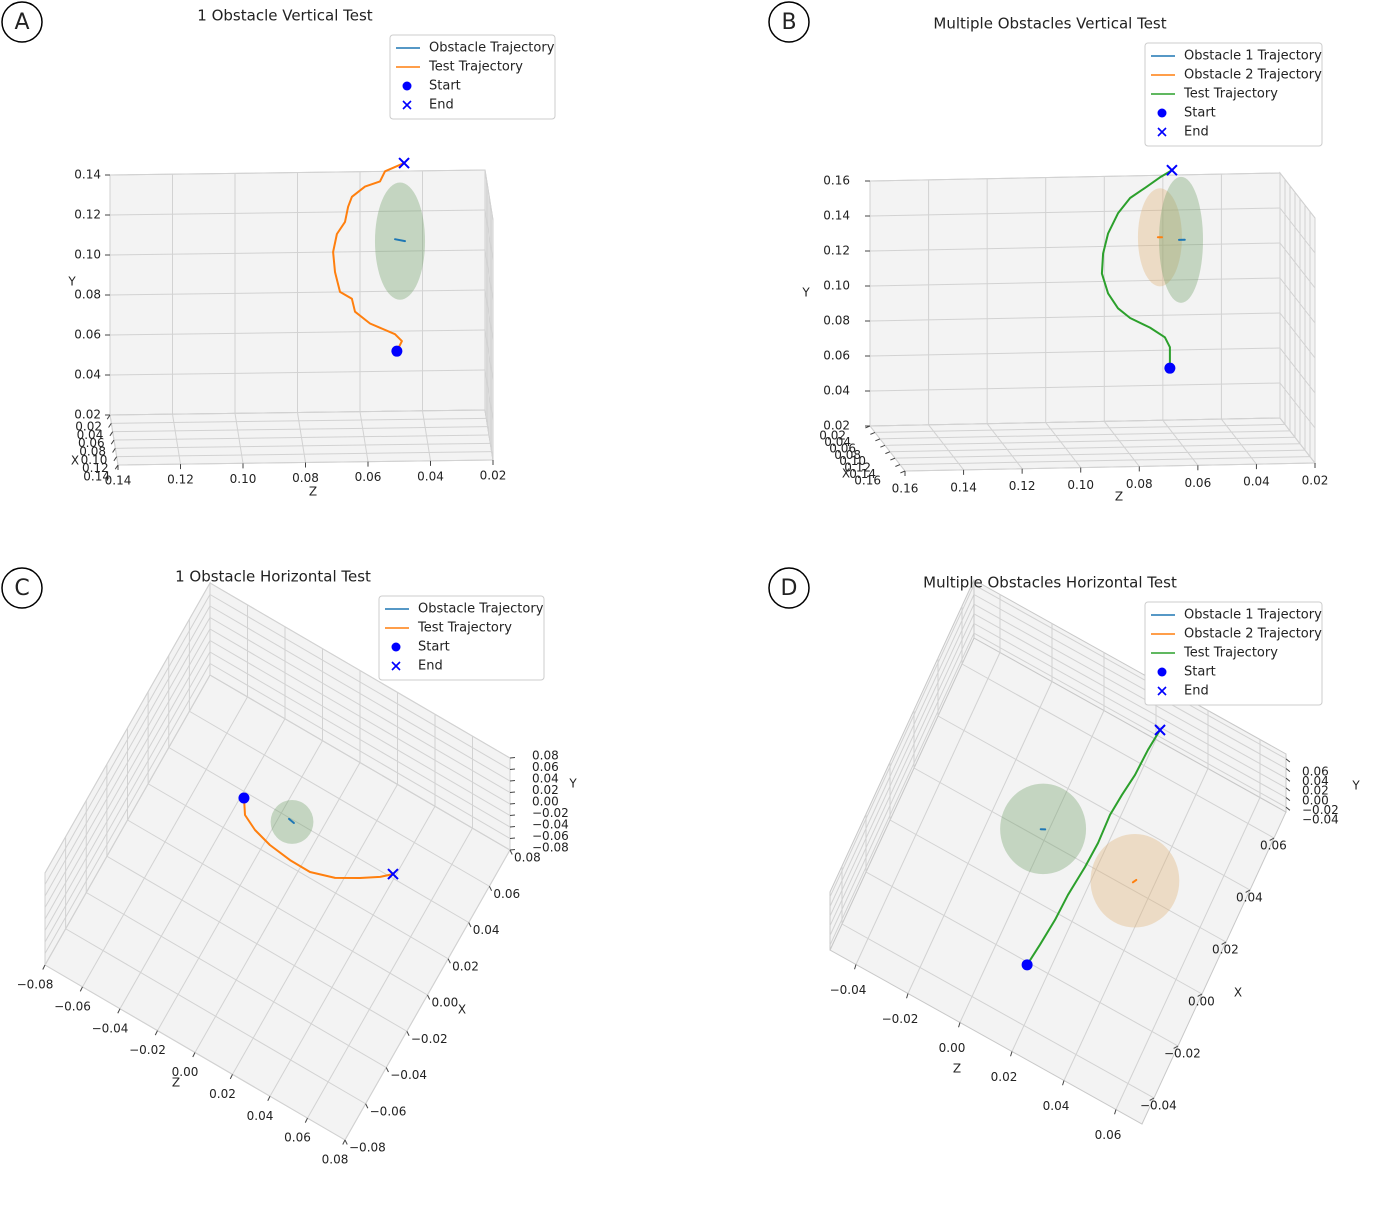 This screenshot has height=1215, width=1383. I want to click on z-tick-label: 0.14, so click(963, 487).